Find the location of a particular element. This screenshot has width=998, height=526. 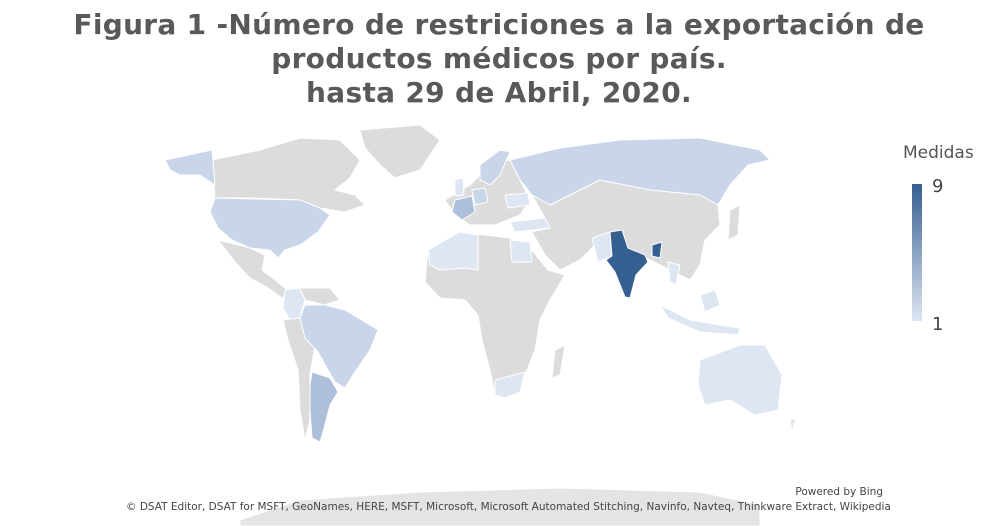

region-germany is located at coordinates (480, 196).